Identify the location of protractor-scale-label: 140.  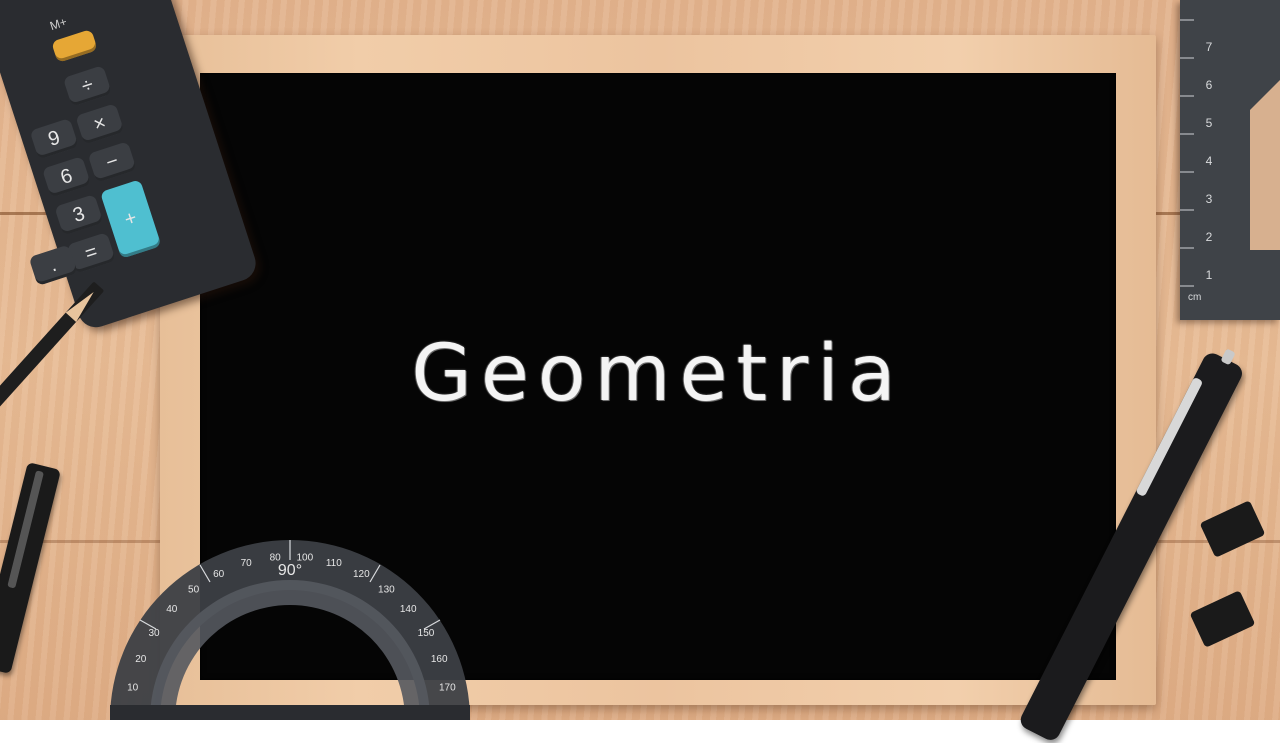
(408, 609).